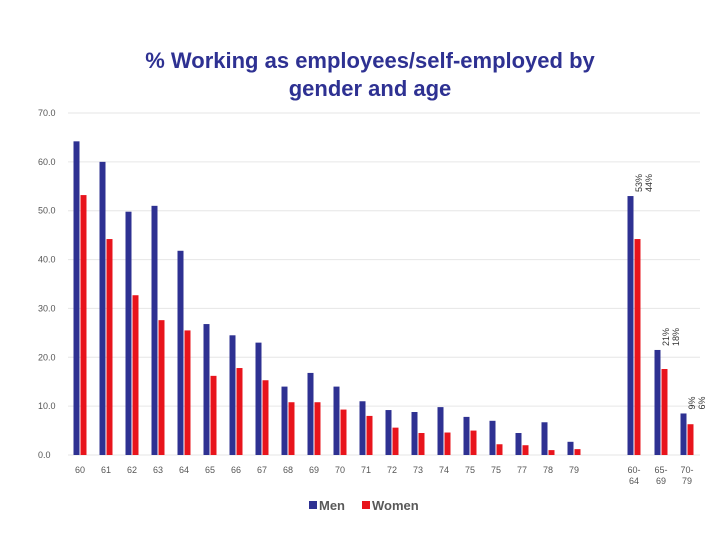 This screenshot has width=720, height=540. What do you see at coordinates (47, 406) in the screenshot?
I see `y-tick-label: 10.0` at bounding box center [47, 406].